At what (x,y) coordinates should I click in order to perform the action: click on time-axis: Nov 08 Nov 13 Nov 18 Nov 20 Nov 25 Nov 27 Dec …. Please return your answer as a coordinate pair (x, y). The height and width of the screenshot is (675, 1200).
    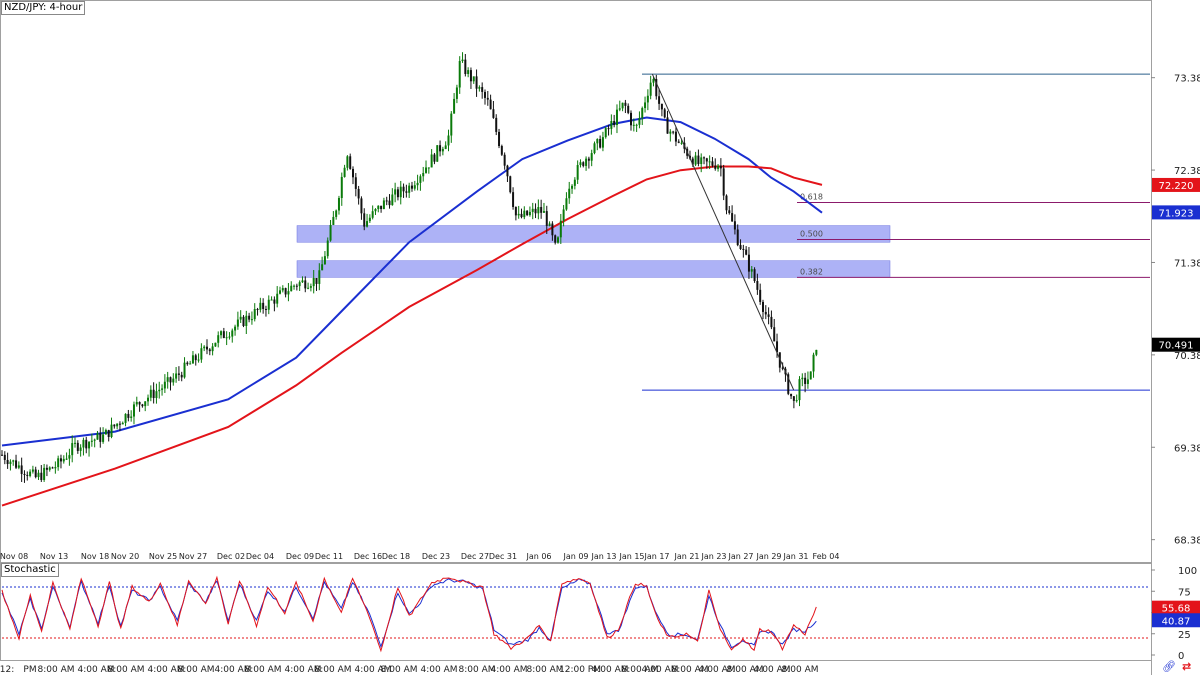
    Looking at the image, I should click on (419, 613).